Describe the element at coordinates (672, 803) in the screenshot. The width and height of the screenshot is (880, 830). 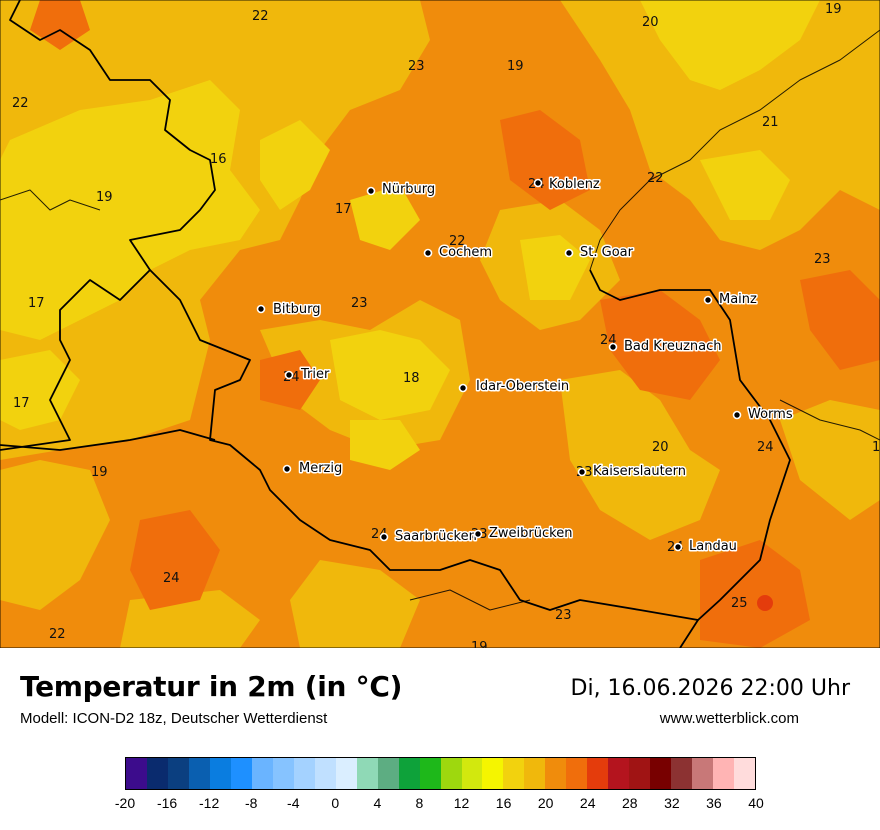
I see `legend-tick-label: 32` at that location.